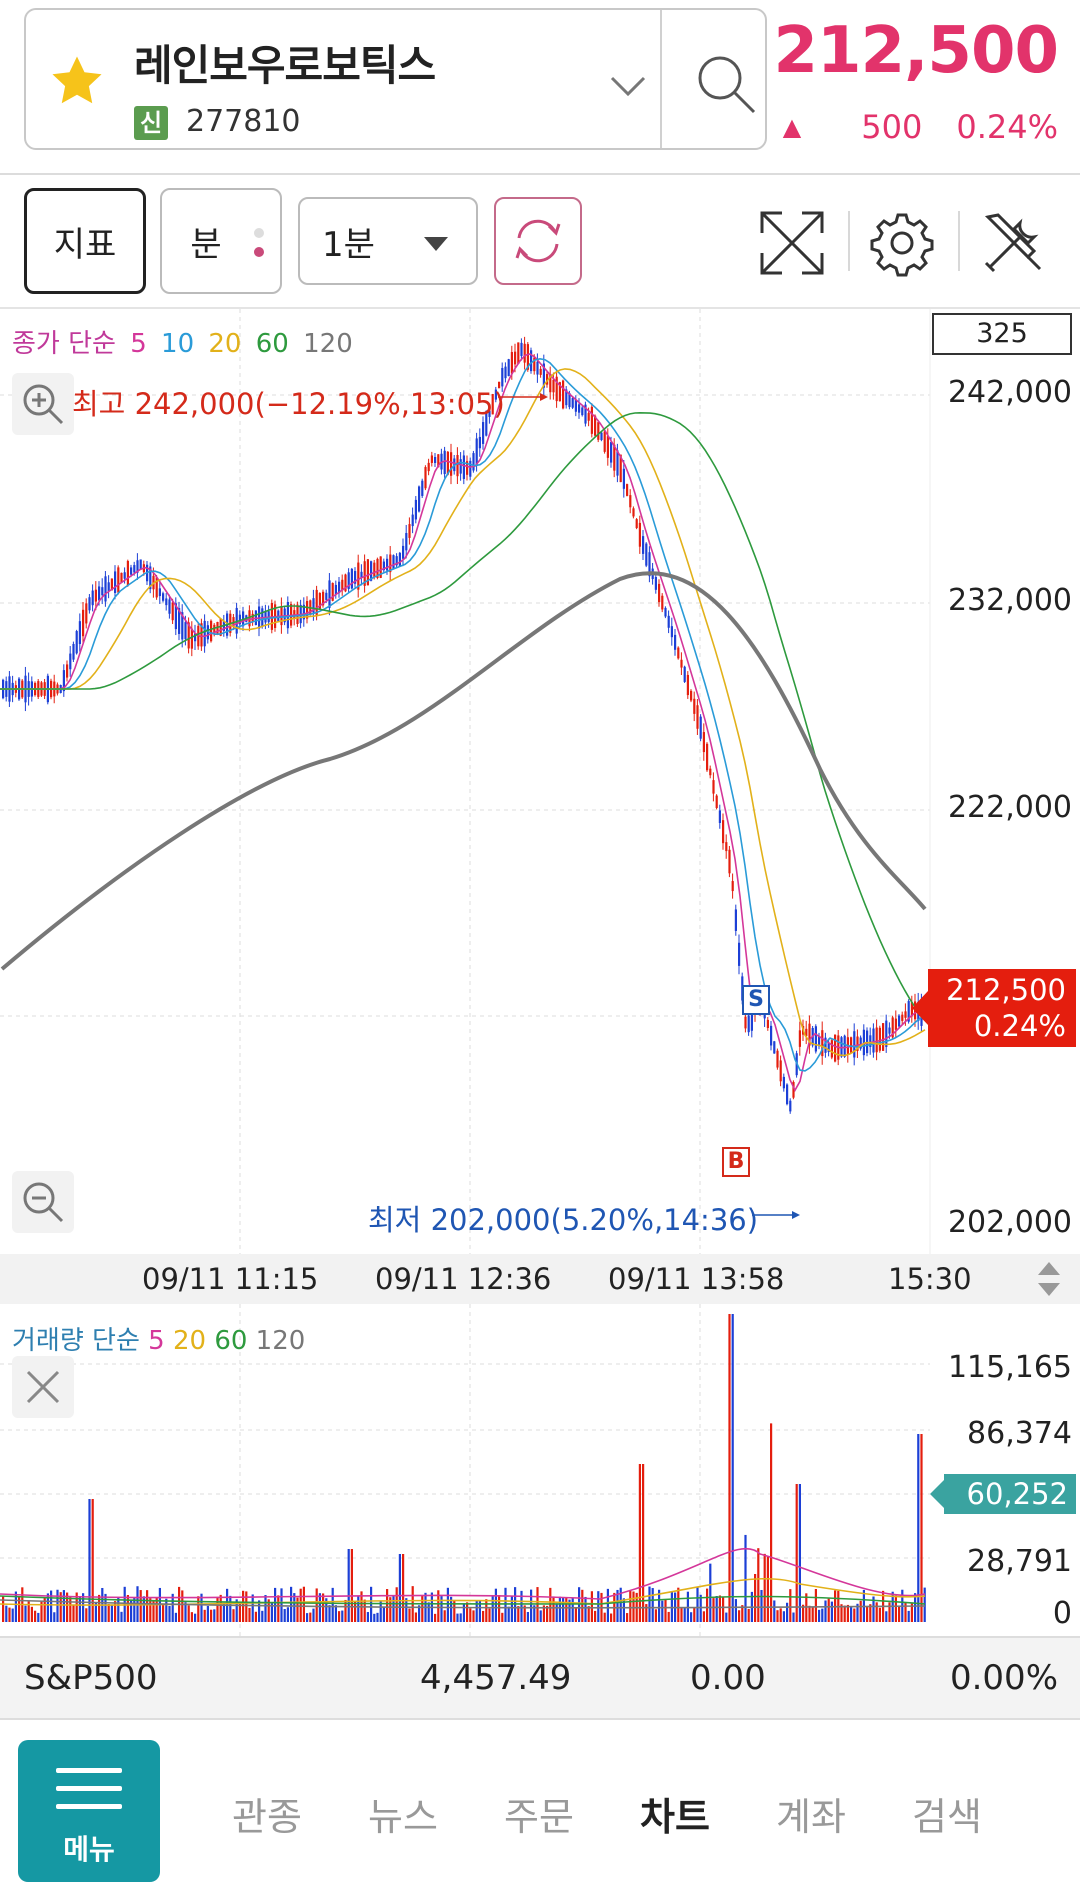 The image size is (1080, 1899). What do you see at coordinates (1003, 1678) in the screenshot?
I see `index-change-percent: 0.00%` at bounding box center [1003, 1678].